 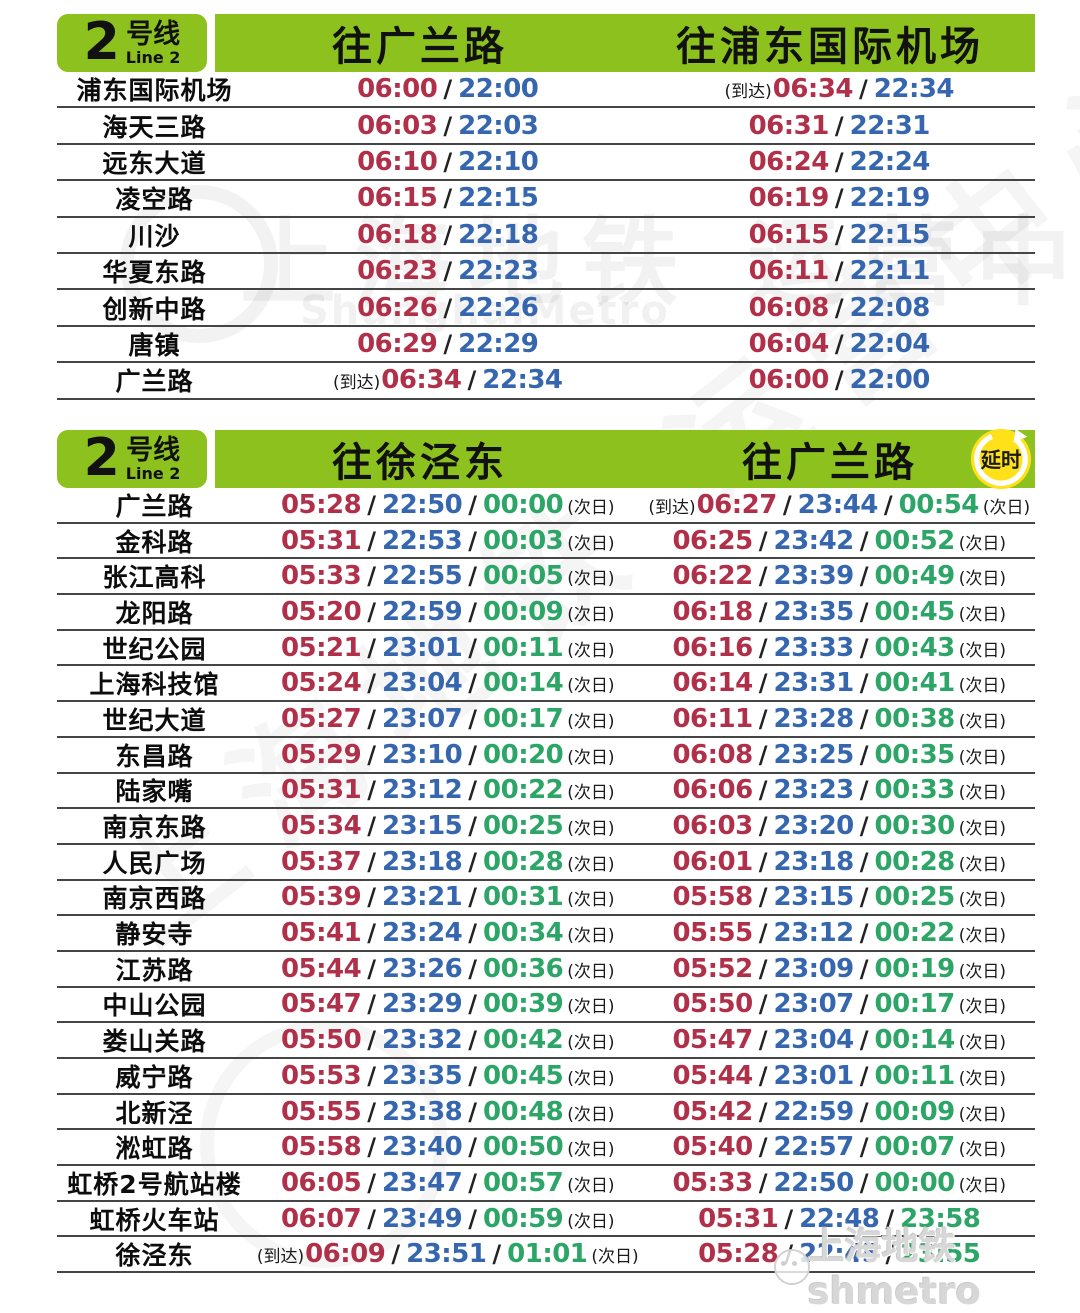 I want to click on line-name-en: Line 2, so click(x=153, y=57).